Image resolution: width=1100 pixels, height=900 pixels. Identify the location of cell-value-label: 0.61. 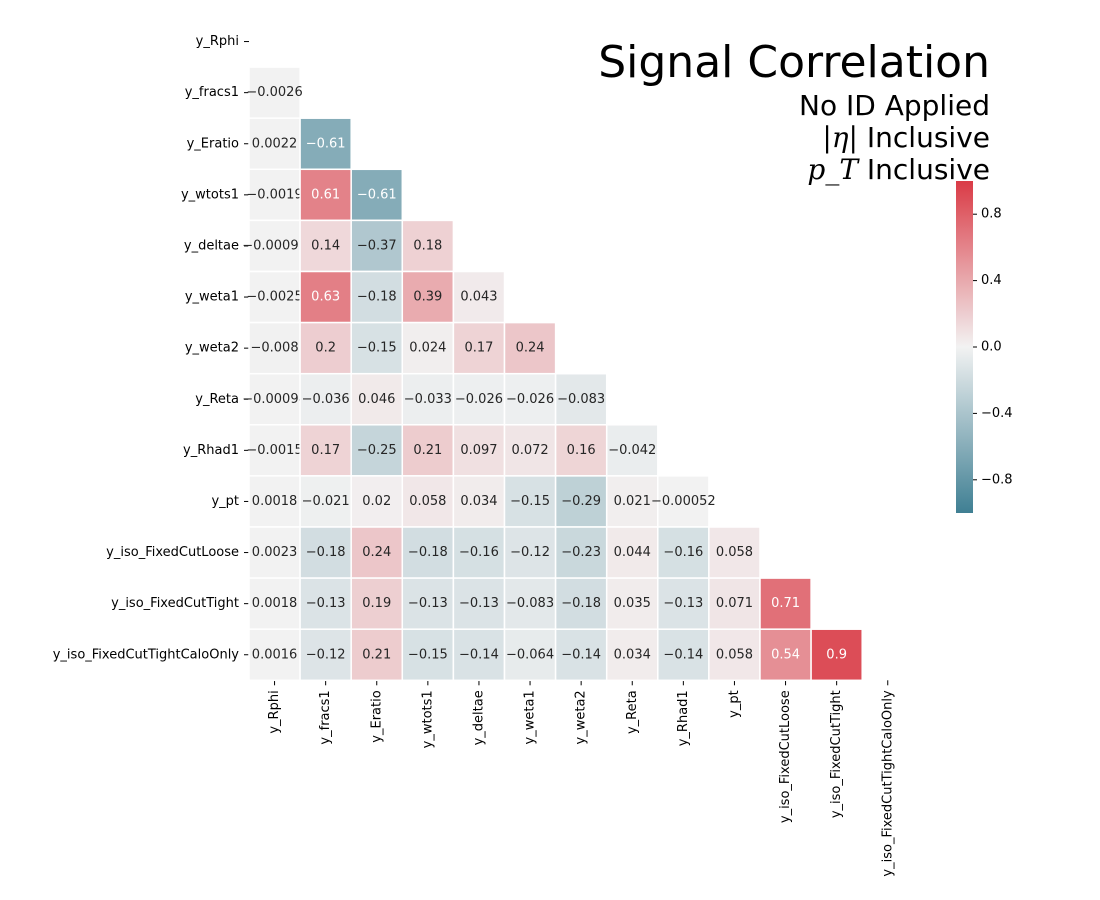
(325, 194).